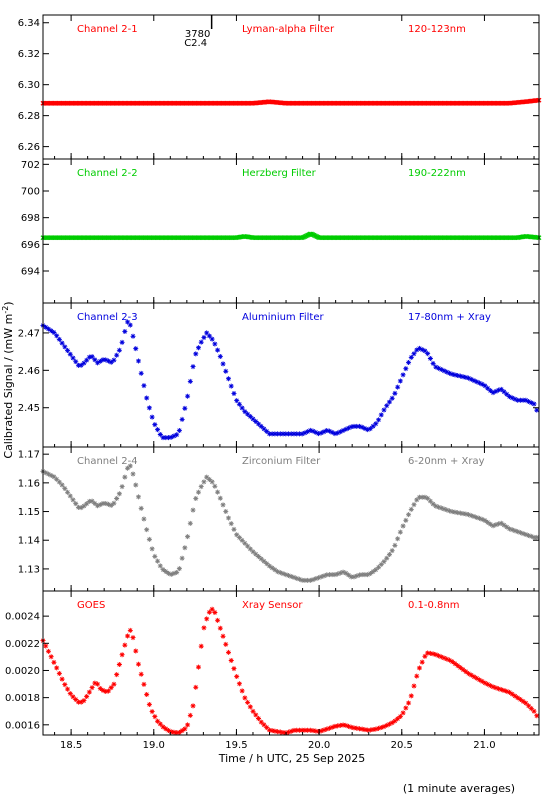  Describe the element at coordinates (154, 745) in the screenshot. I see `x-tick-label: 19.0` at that location.